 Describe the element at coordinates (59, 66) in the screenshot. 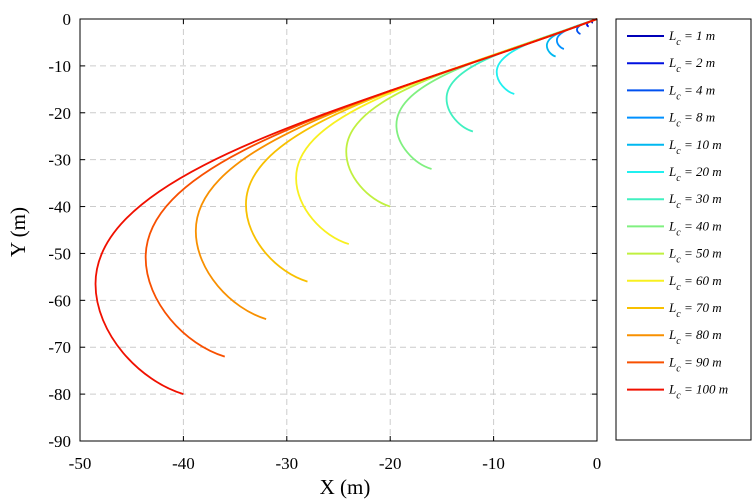

I see `y-tick-label: -10` at that location.